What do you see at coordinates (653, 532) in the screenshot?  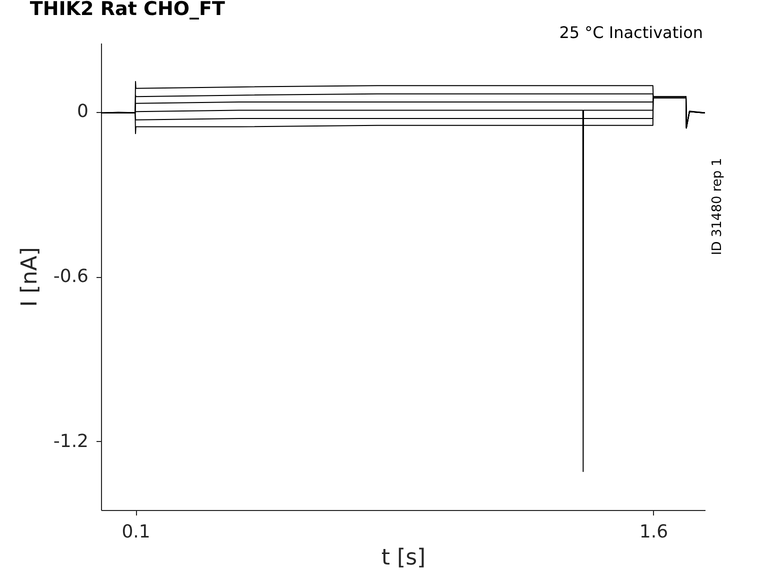 I see `x-tick-label: 1.6` at bounding box center [653, 532].